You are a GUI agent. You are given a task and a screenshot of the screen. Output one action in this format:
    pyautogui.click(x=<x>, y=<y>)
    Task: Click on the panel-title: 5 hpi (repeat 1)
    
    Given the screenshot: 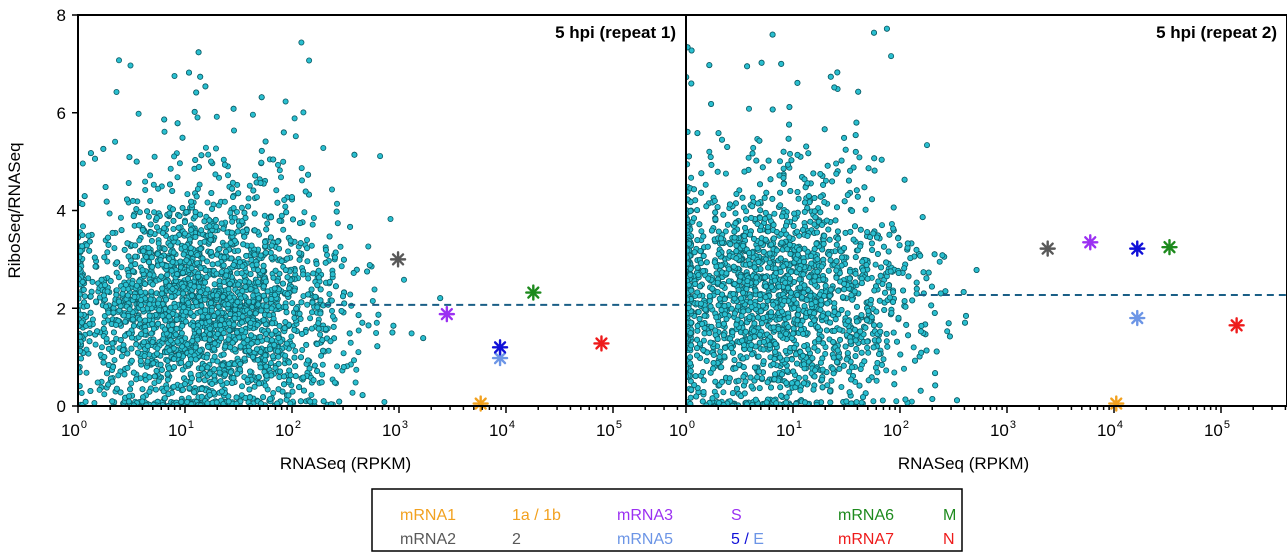 What is the action you would take?
    pyautogui.click(x=615, y=32)
    